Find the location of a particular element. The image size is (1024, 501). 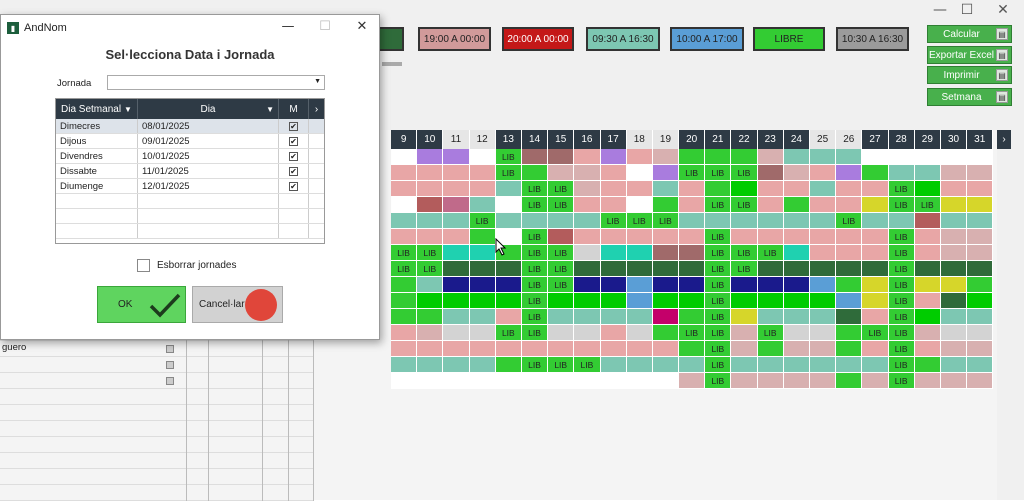

day-header-cell: 31 is located at coordinates (980, 139).